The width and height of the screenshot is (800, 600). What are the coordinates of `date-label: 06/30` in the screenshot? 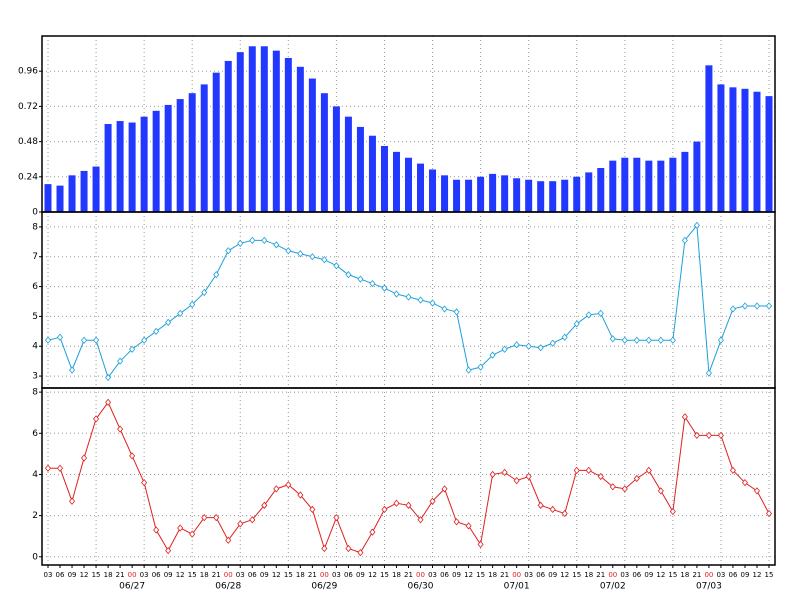 It's located at (421, 587).